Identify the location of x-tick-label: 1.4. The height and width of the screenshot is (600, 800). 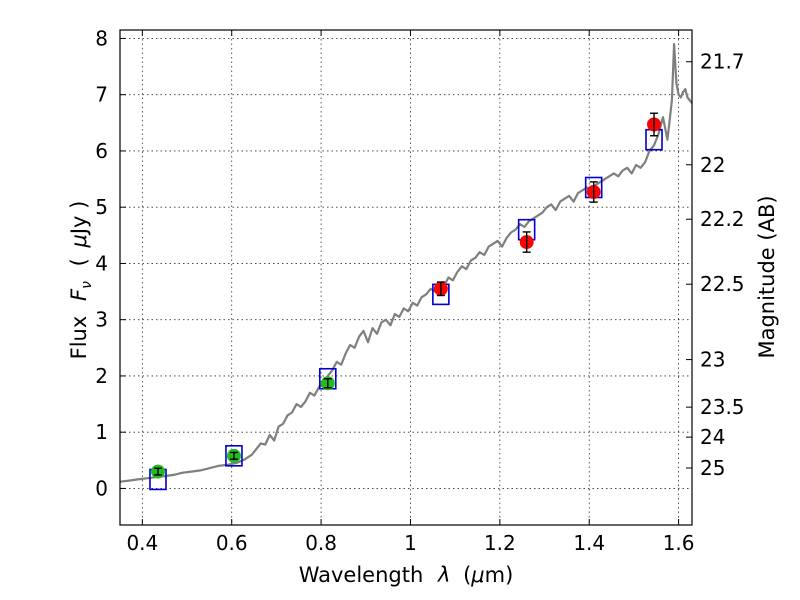
(589, 543).